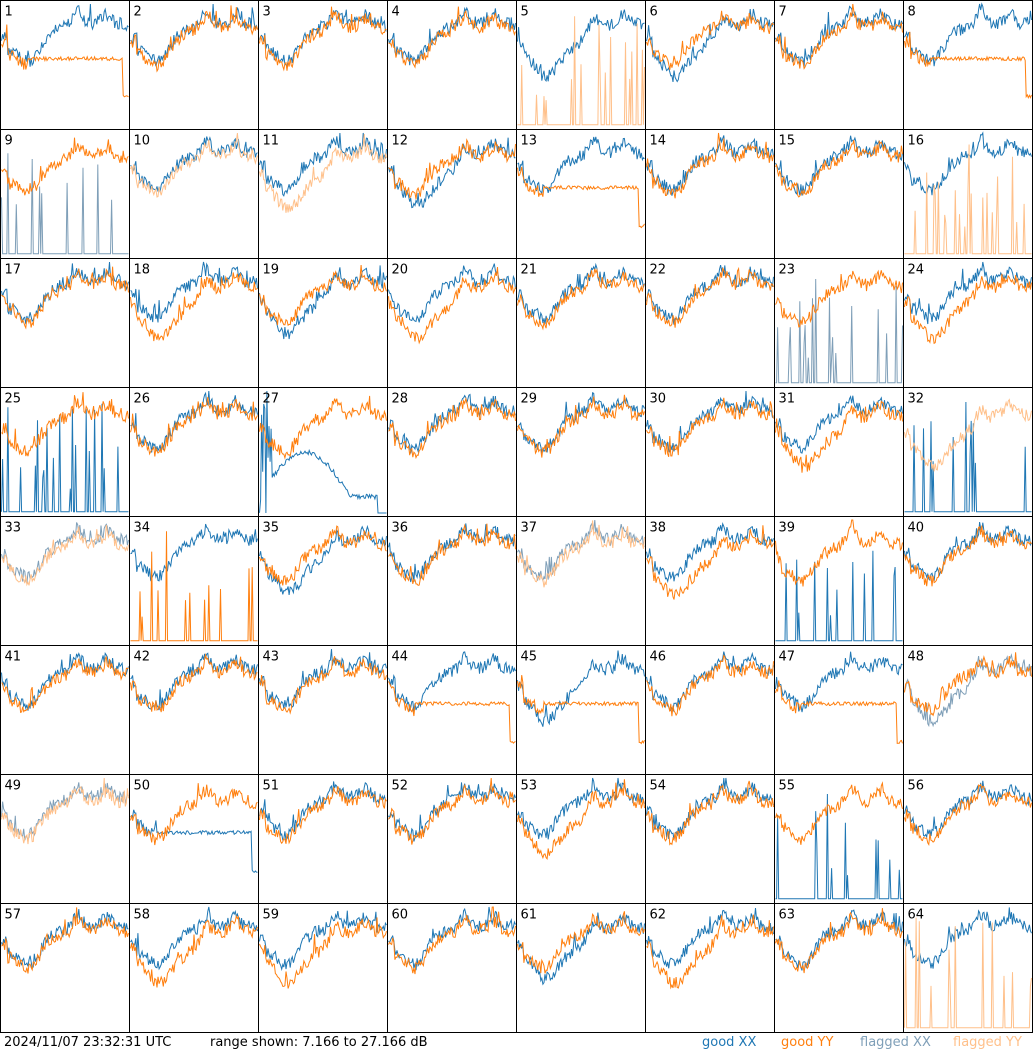 The height and width of the screenshot is (1053, 1033). Describe the element at coordinates (581, 710) in the screenshot. I see `panel-45: 45` at that location.